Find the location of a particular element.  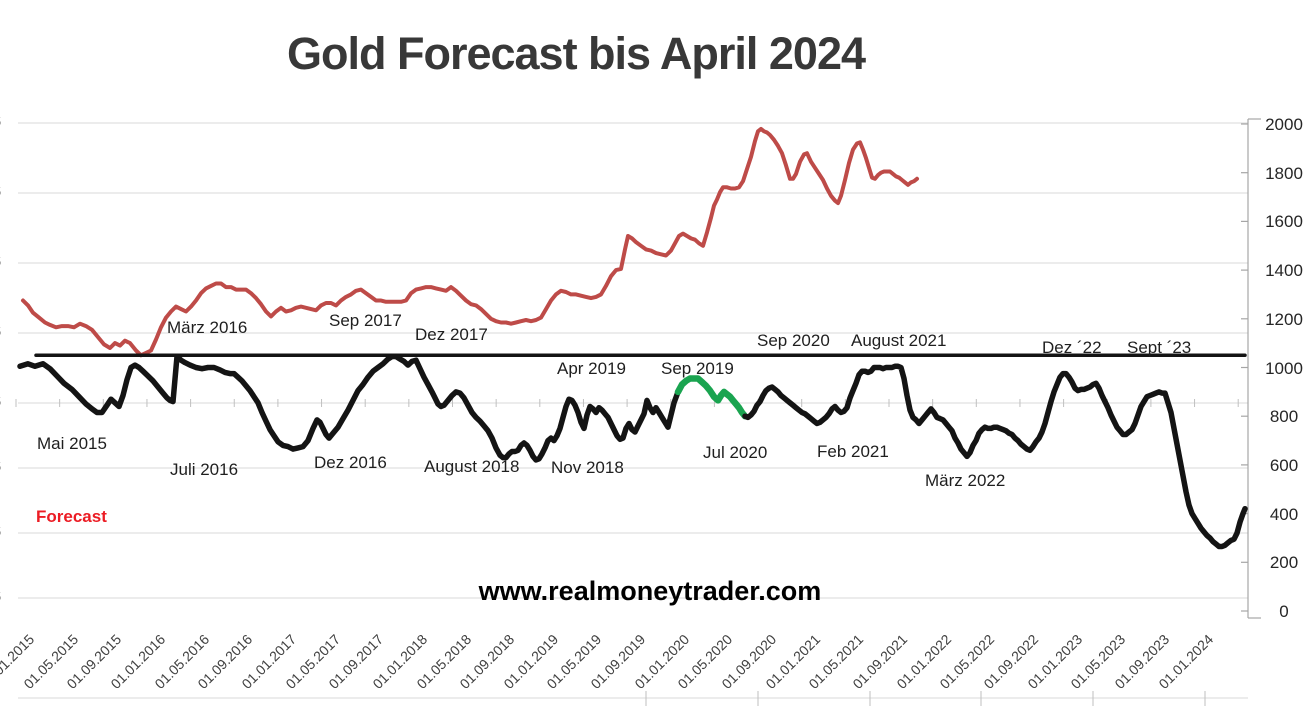

annotation-august-2018: August 2018 is located at coordinates (472, 466).